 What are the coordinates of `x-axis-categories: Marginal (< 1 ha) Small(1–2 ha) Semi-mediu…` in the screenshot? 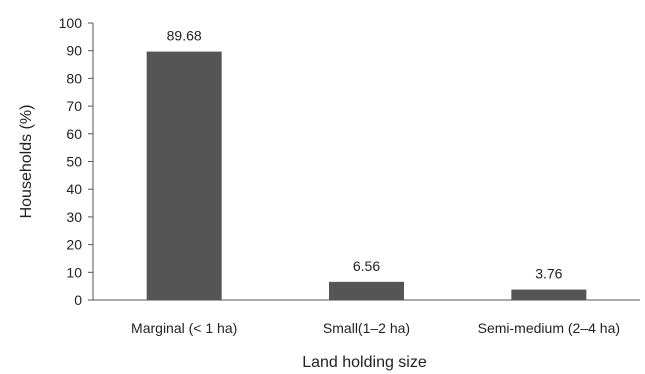 It's located at (375, 328).